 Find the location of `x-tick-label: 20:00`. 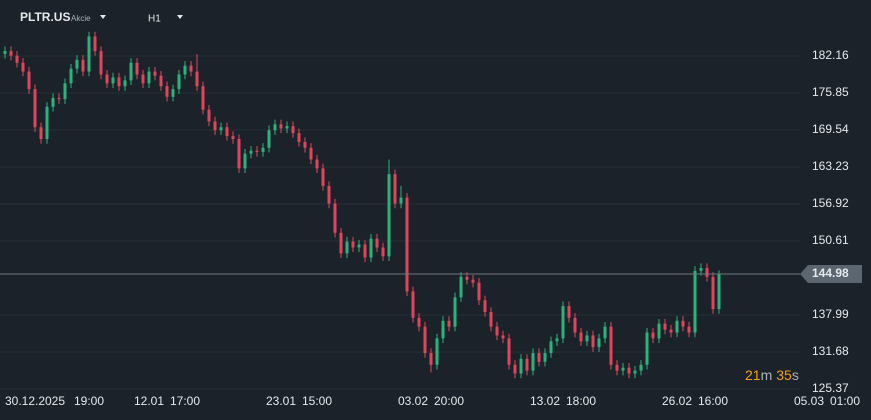

x-tick-label: 20:00 is located at coordinates (449, 401).